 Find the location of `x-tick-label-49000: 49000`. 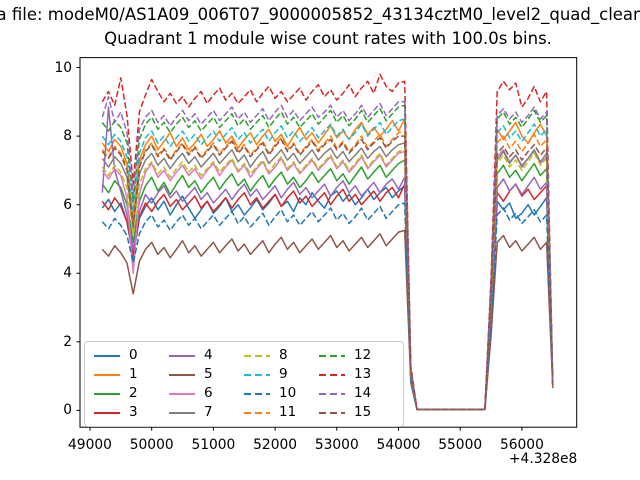

x-tick-label-49000: 49000 is located at coordinates (90, 445).